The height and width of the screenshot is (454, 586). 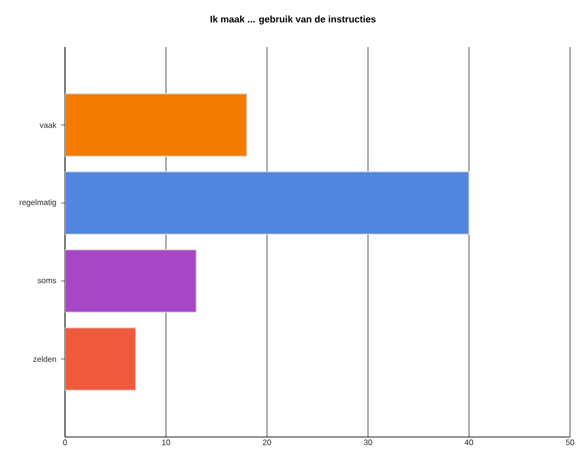 I want to click on chart-title: Ik maak ... gebruik van de instructies, so click(x=293, y=20).